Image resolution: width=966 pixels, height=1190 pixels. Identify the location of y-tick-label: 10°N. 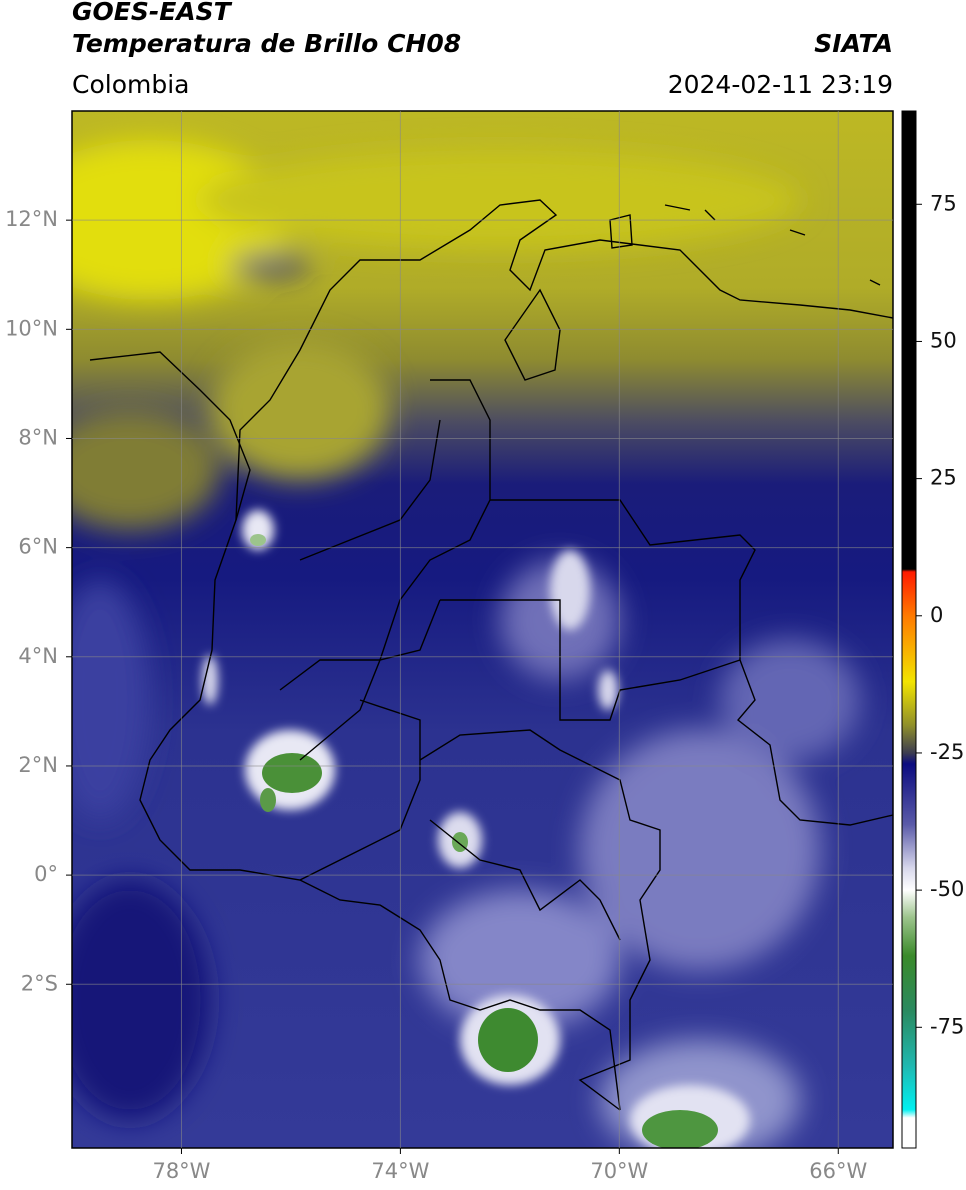
(31, 328).